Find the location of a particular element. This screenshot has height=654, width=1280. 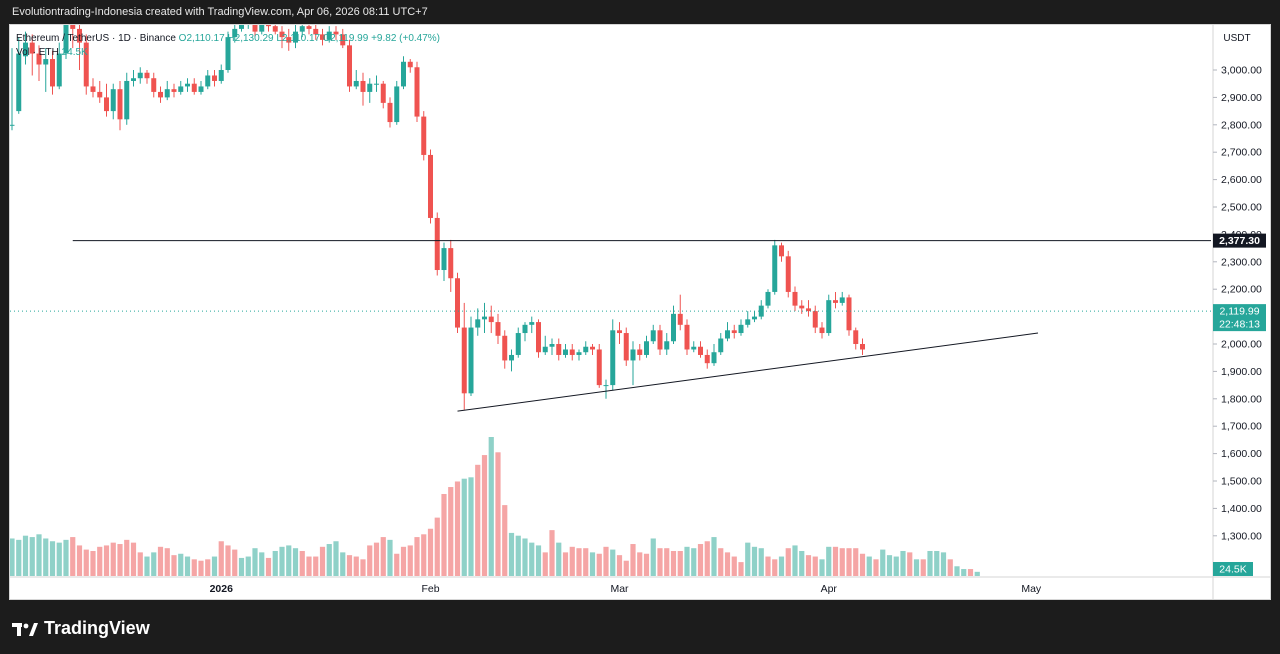

price-tick-label: 2,200.00 is located at coordinates (1241, 290).